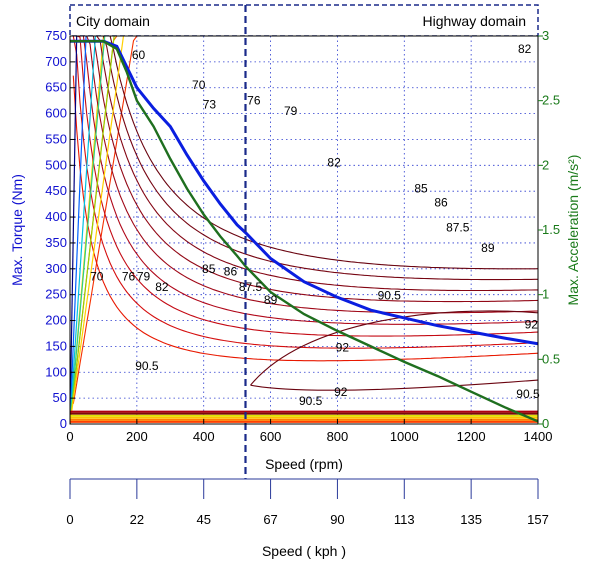 The image size is (590, 565). Describe the element at coordinates (545, 35) in the screenshot. I see `right-tick-label: 3` at that location.